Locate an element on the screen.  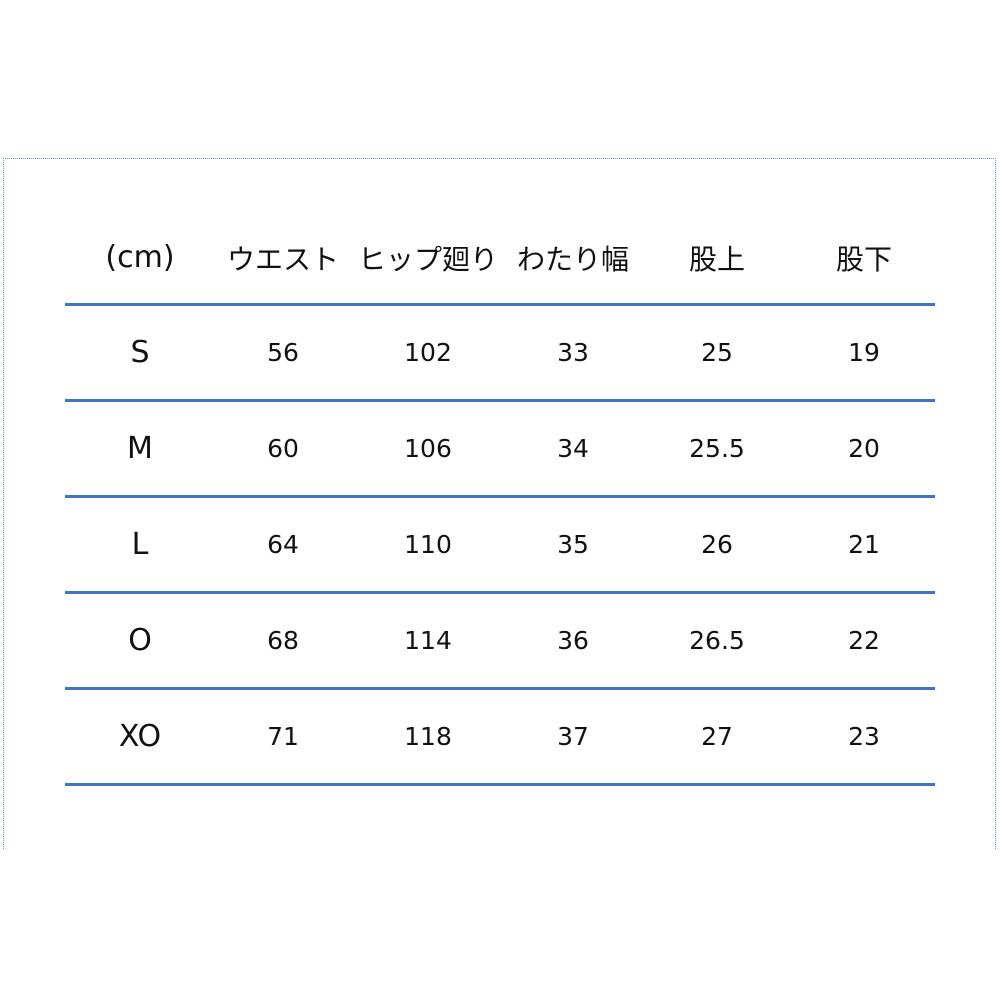
cell-size: L is located at coordinates (140, 544).